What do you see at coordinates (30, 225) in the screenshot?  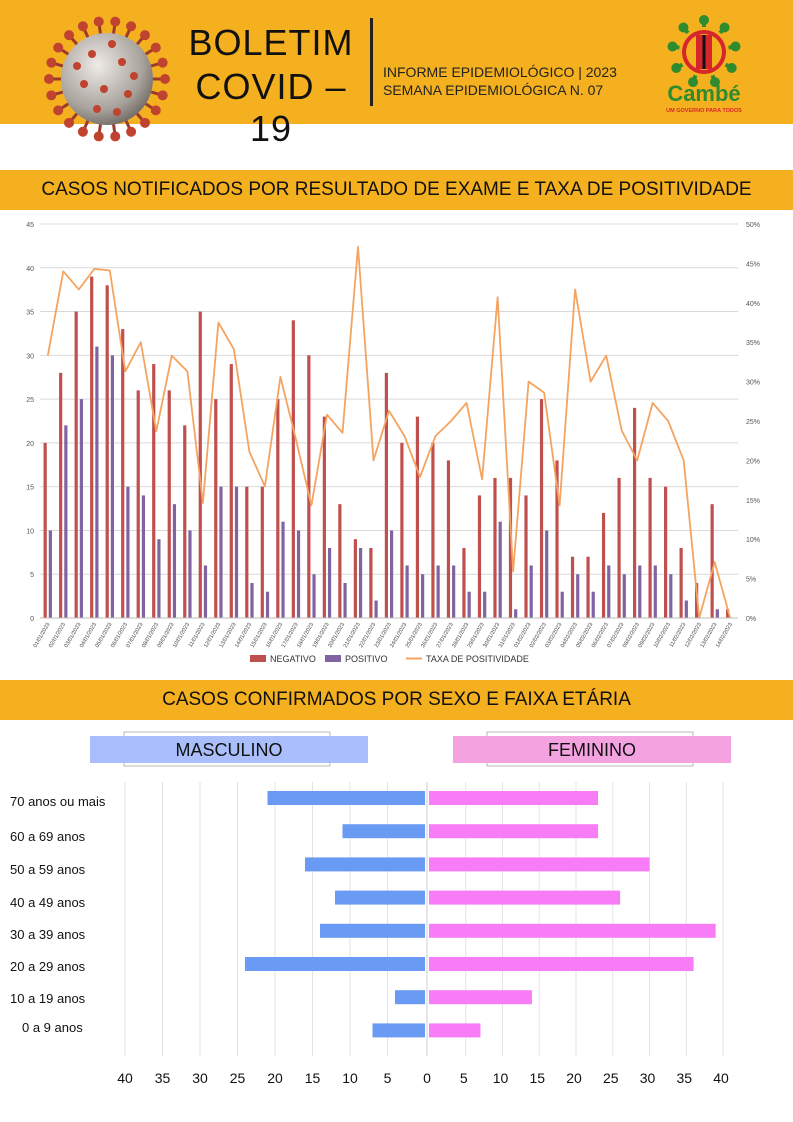 I see `y-tick-label: 45` at bounding box center [30, 225].